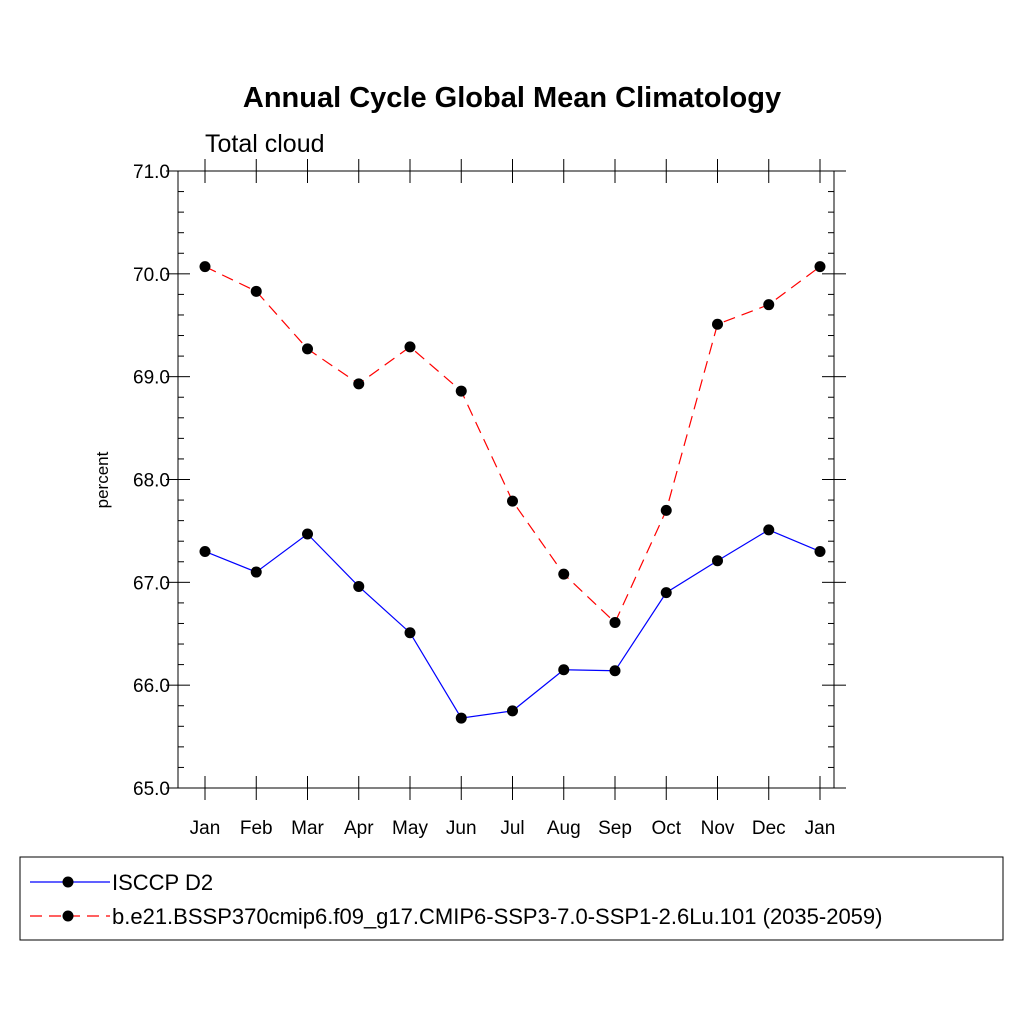 The width and height of the screenshot is (1024, 1024). What do you see at coordinates (615, 828) in the screenshot?
I see `x-tick-label: Sep` at bounding box center [615, 828].